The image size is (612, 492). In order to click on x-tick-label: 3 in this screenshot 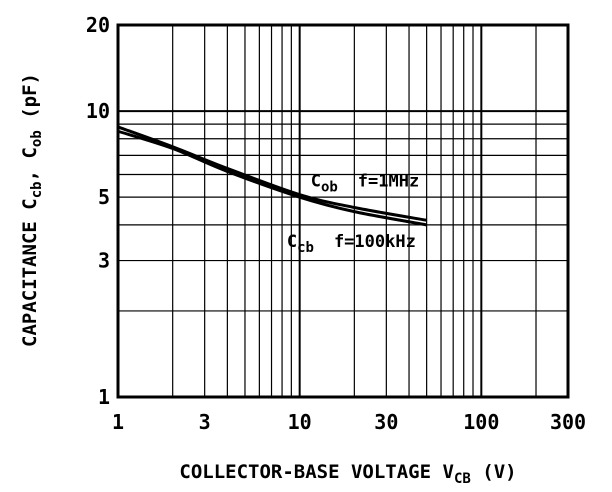, I will do `click(205, 422)`.